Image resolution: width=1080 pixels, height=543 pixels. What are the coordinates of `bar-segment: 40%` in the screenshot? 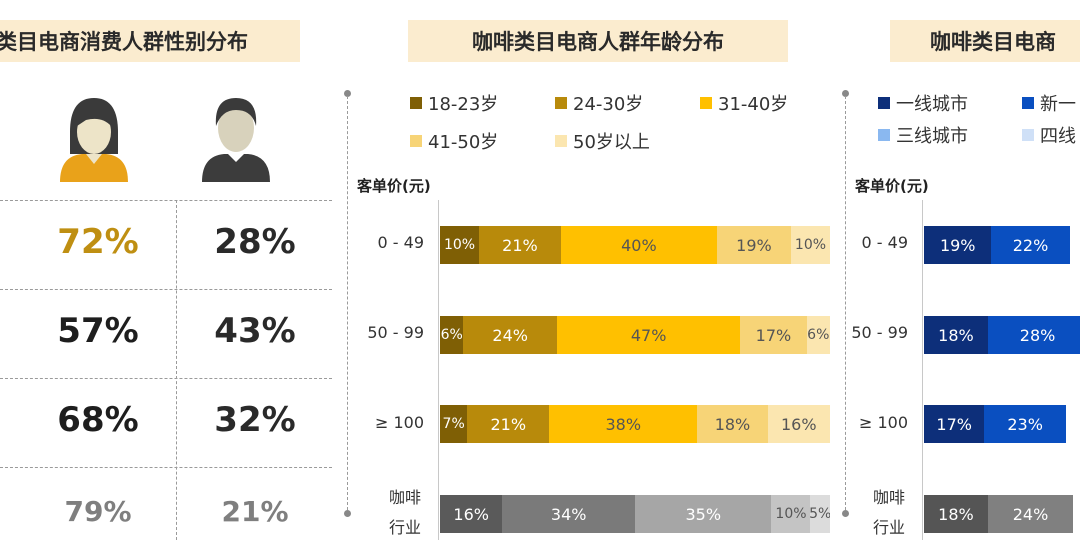 It's located at (638, 245).